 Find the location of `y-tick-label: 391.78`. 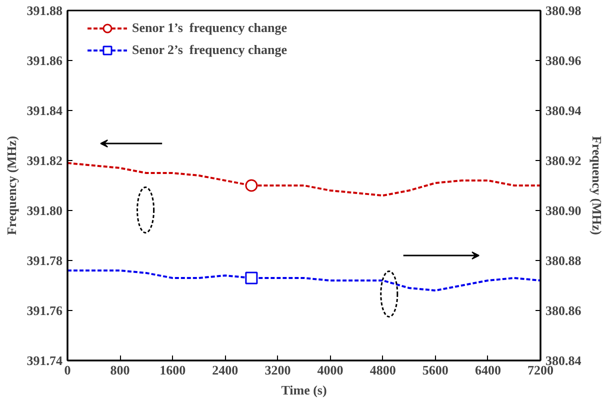

y-tick-label: 391.78 is located at coordinates (44, 260).